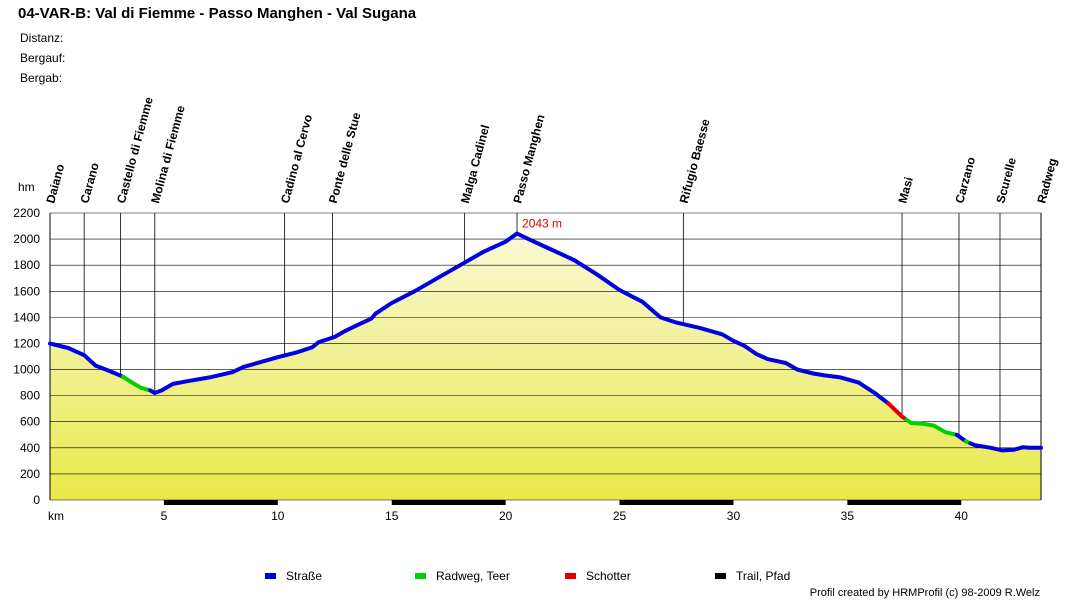 The image size is (1090, 600). Describe the element at coordinates (475, 164) in the screenshot. I see `waypoint-label-6: Malga Cadinel` at that location.